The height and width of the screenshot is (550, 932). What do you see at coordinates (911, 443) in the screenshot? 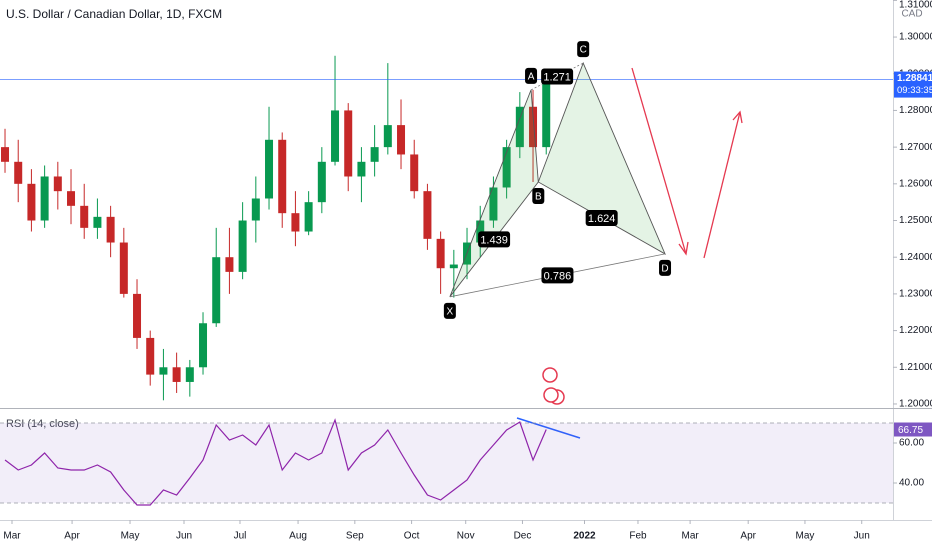
I see `y-tick-label: 60.00` at bounding box center [911, 443].